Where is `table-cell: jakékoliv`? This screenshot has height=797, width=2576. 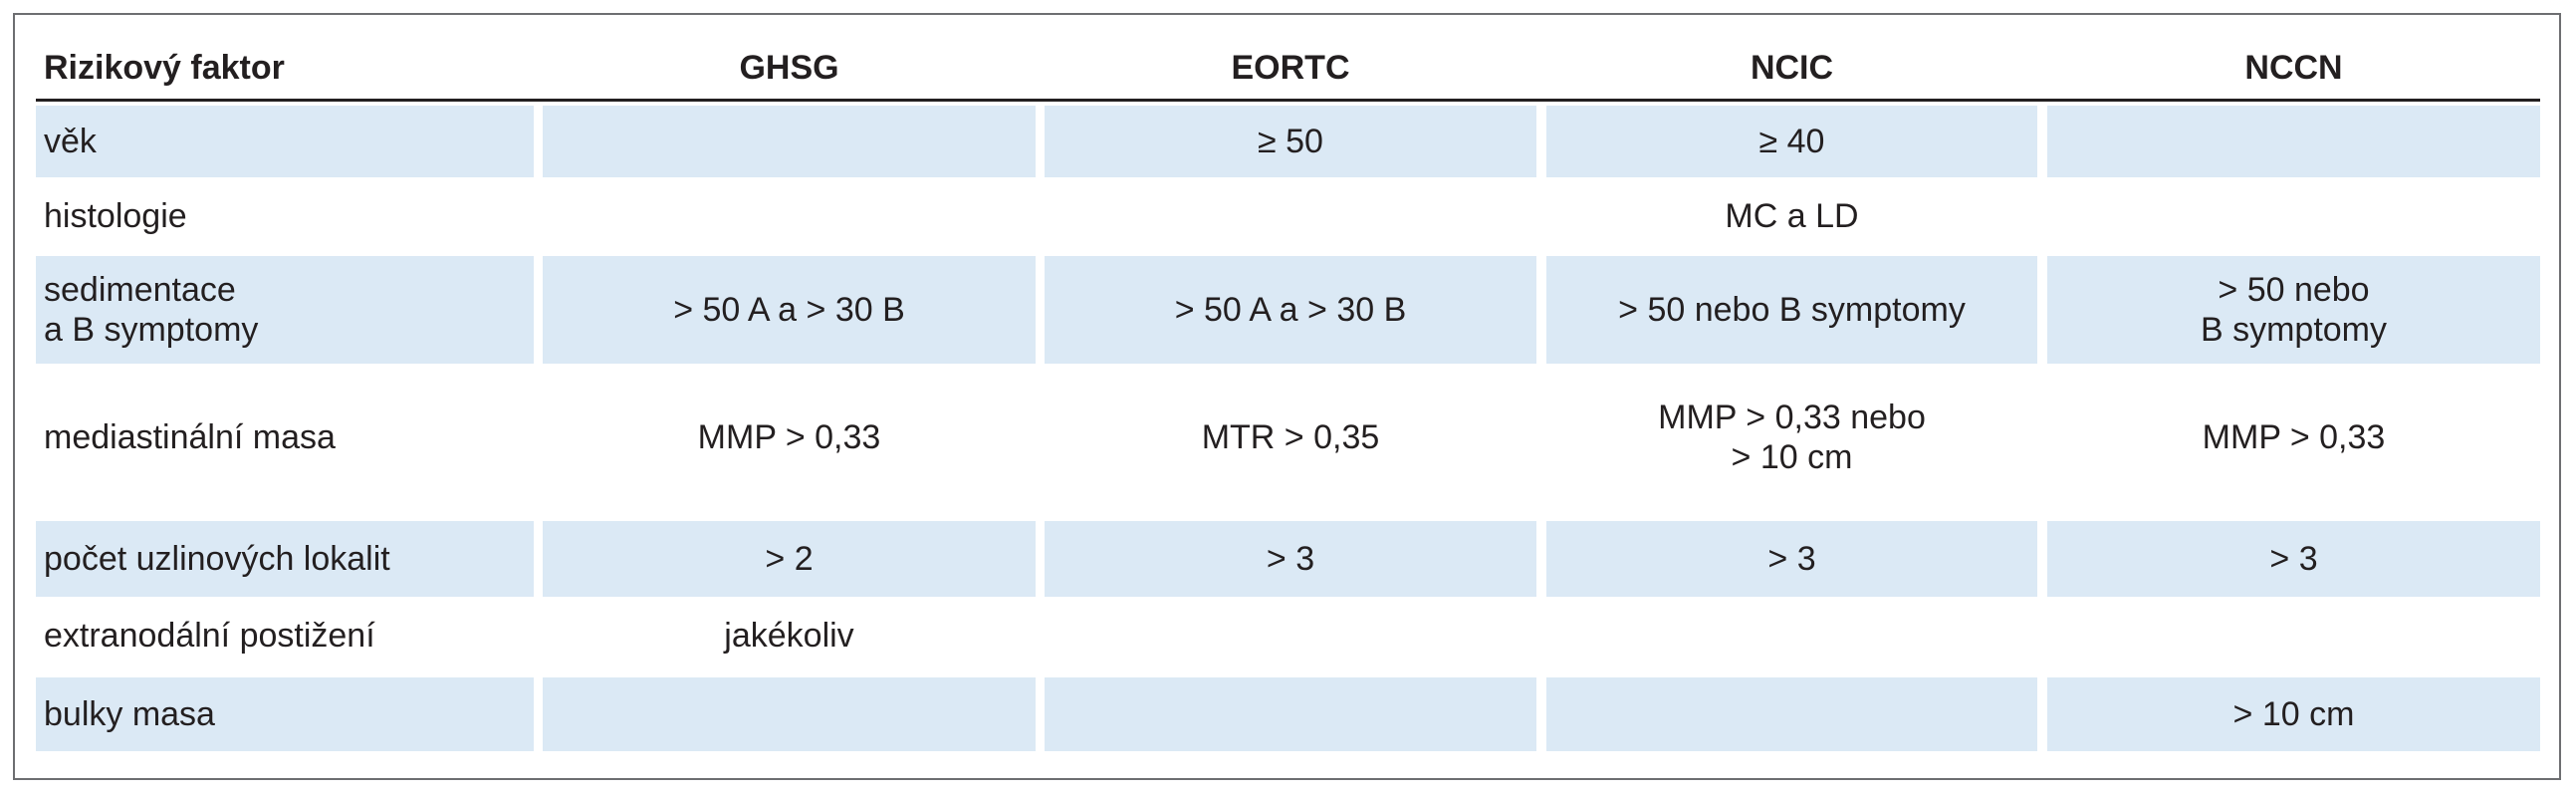 table-cell: jakékoliv is located at coordinates (789, 636).